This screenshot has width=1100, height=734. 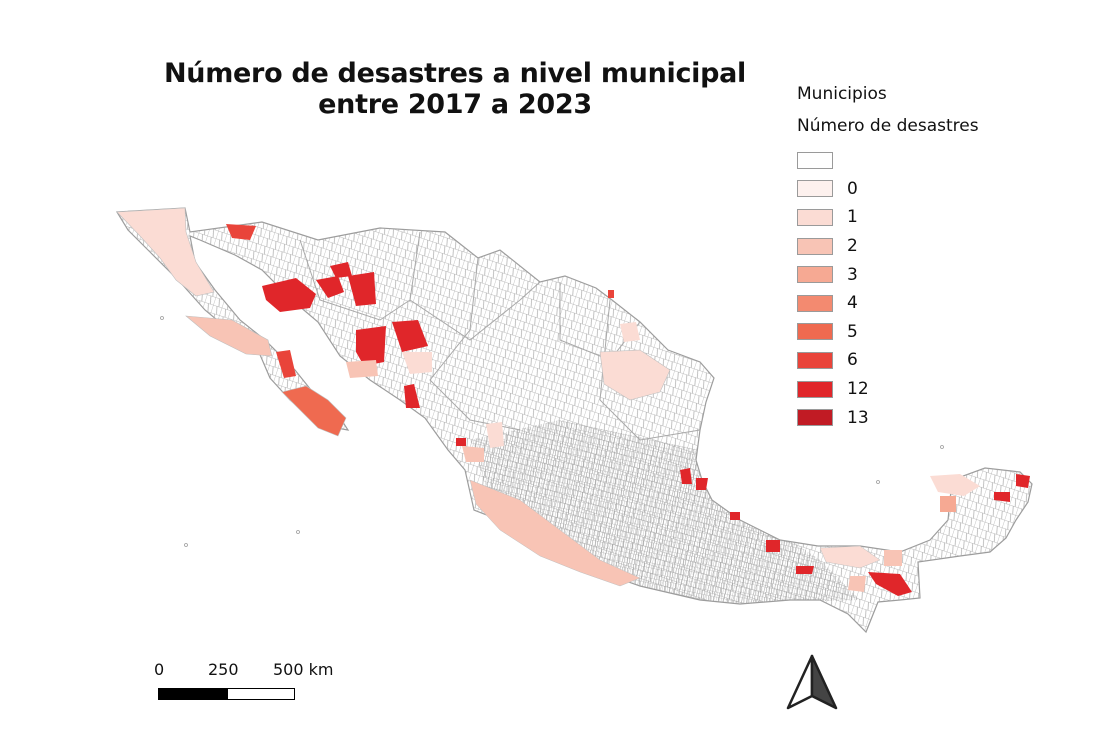 What do you see at coordinates (888, 274) in the screenshot?
I see `legend-item: 3` at bounding box center [888, 274].